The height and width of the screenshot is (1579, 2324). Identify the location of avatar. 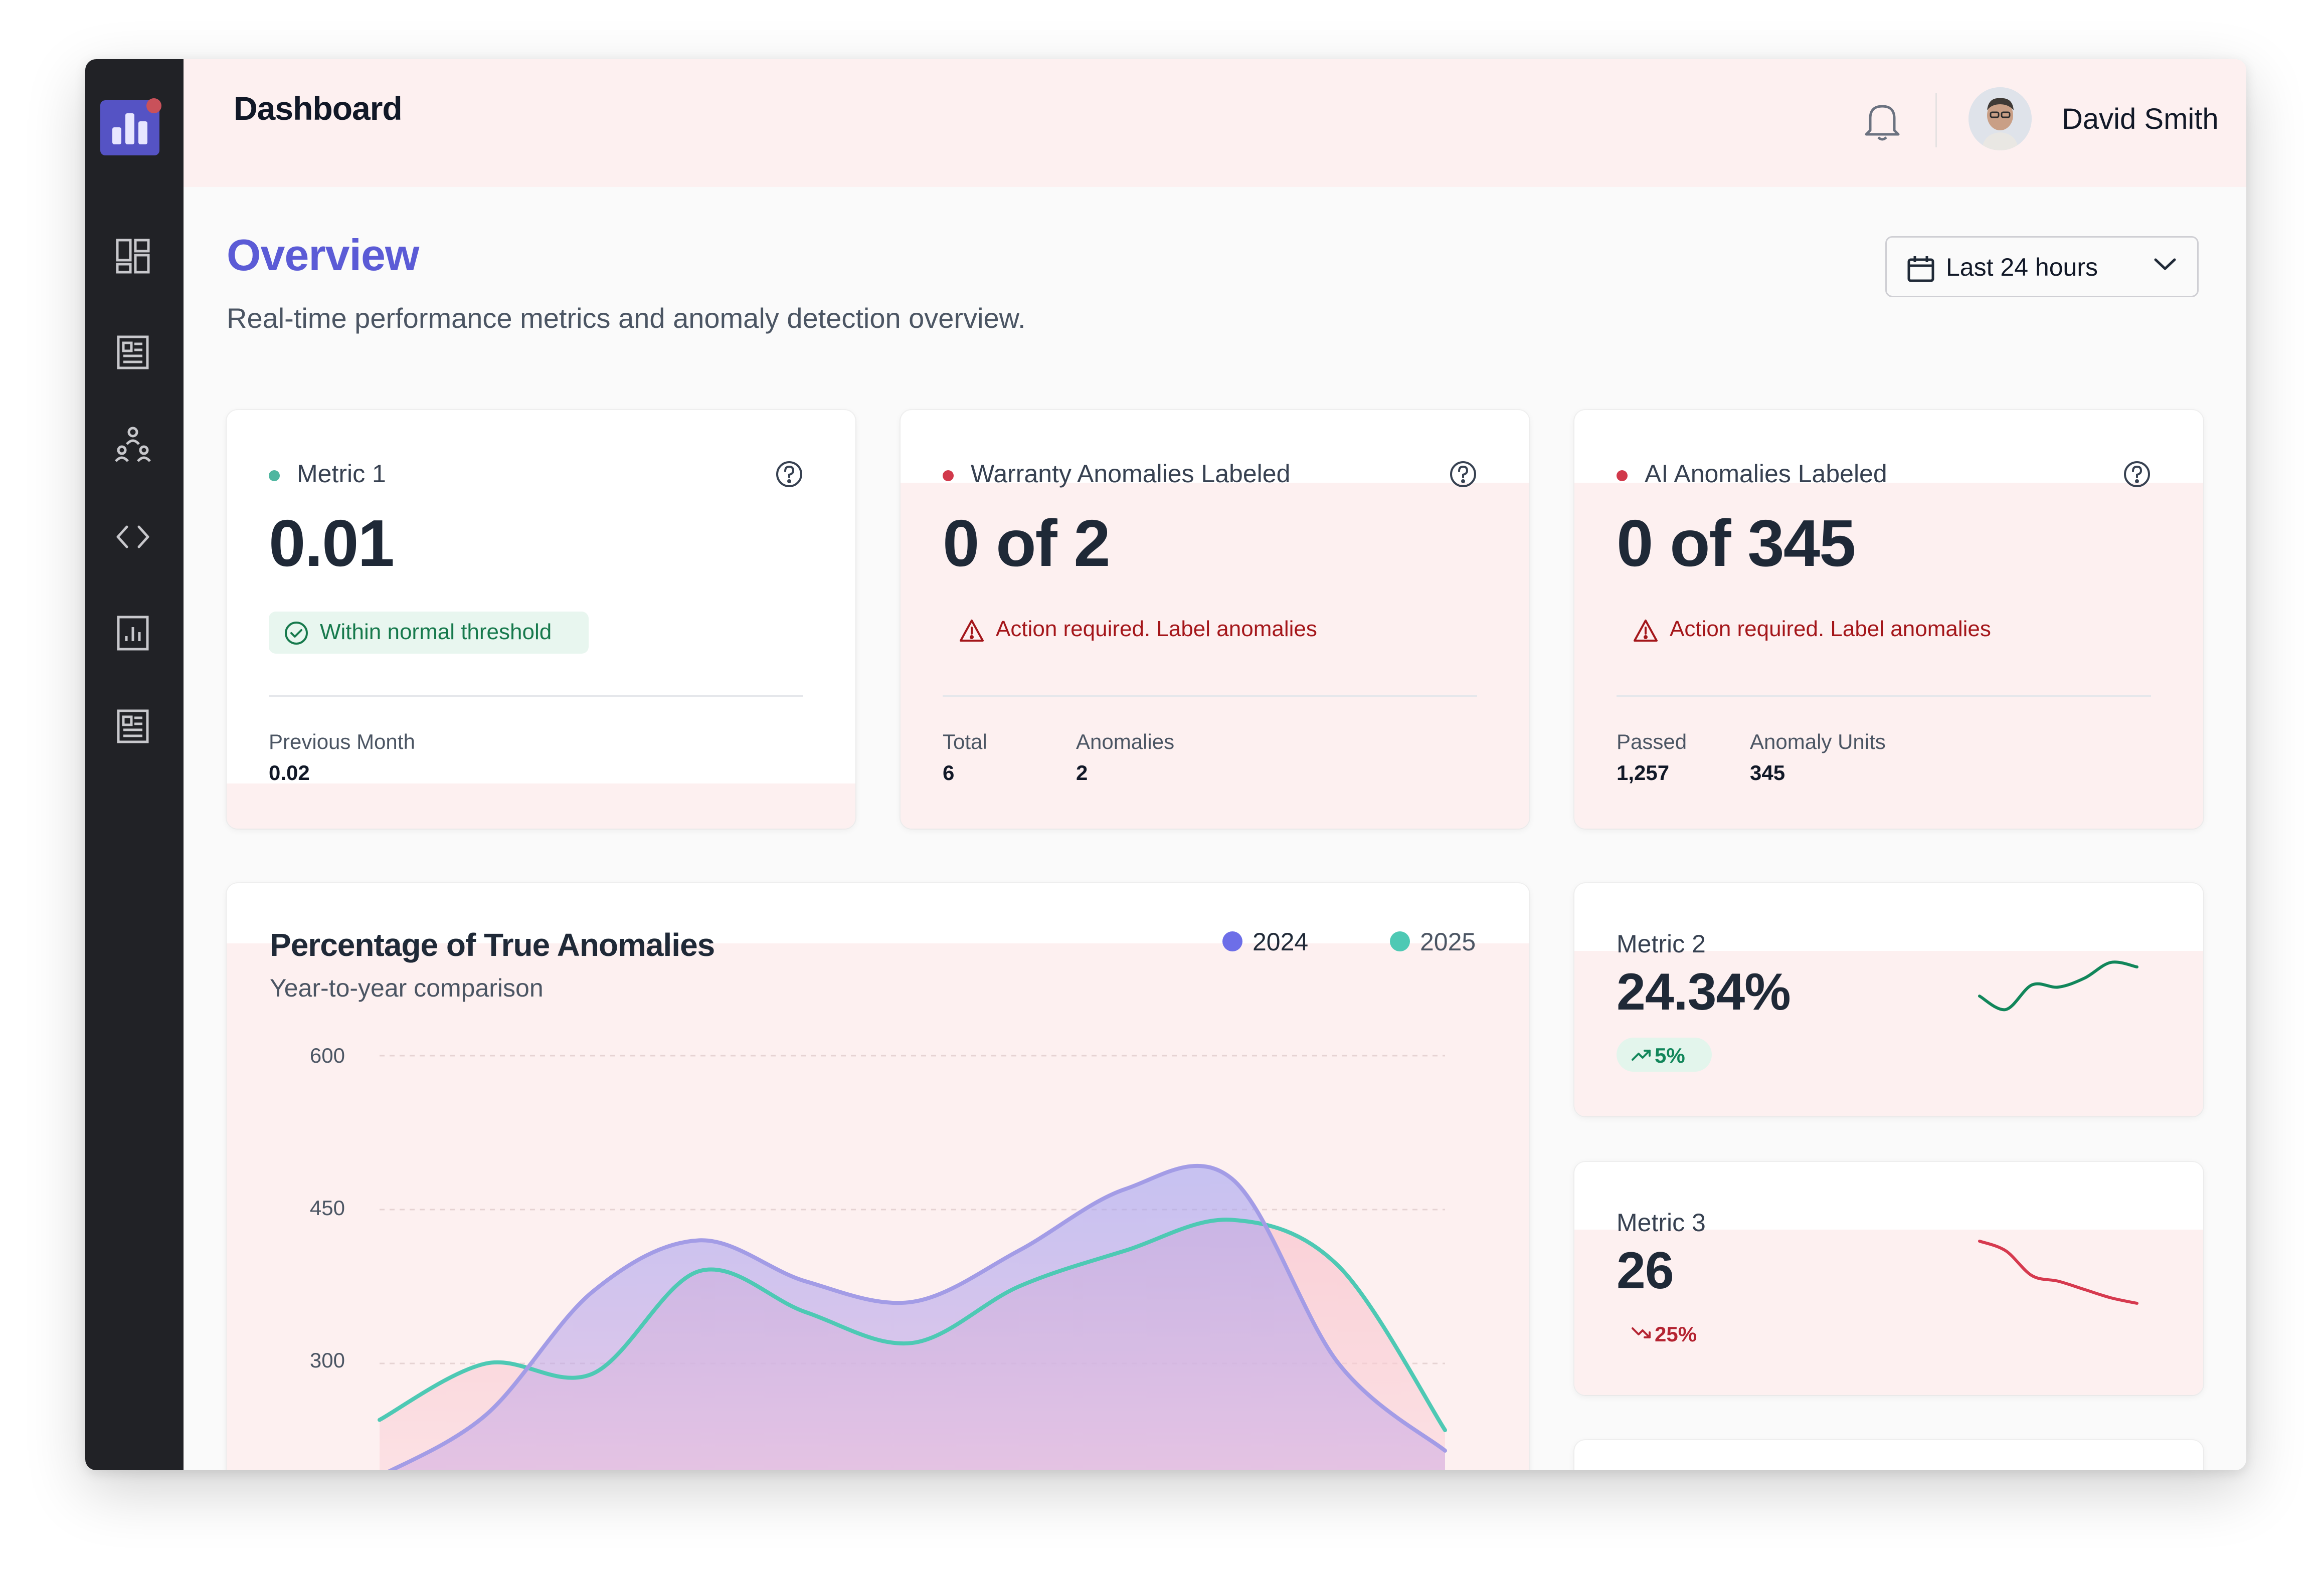
(2000, 119).